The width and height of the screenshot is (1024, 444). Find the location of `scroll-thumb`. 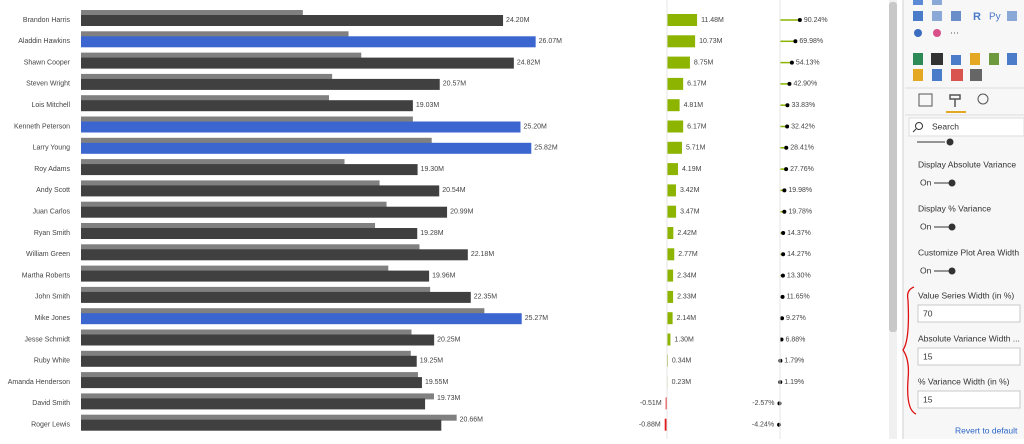

scroll-thumb is located at coordinates (893, 167).